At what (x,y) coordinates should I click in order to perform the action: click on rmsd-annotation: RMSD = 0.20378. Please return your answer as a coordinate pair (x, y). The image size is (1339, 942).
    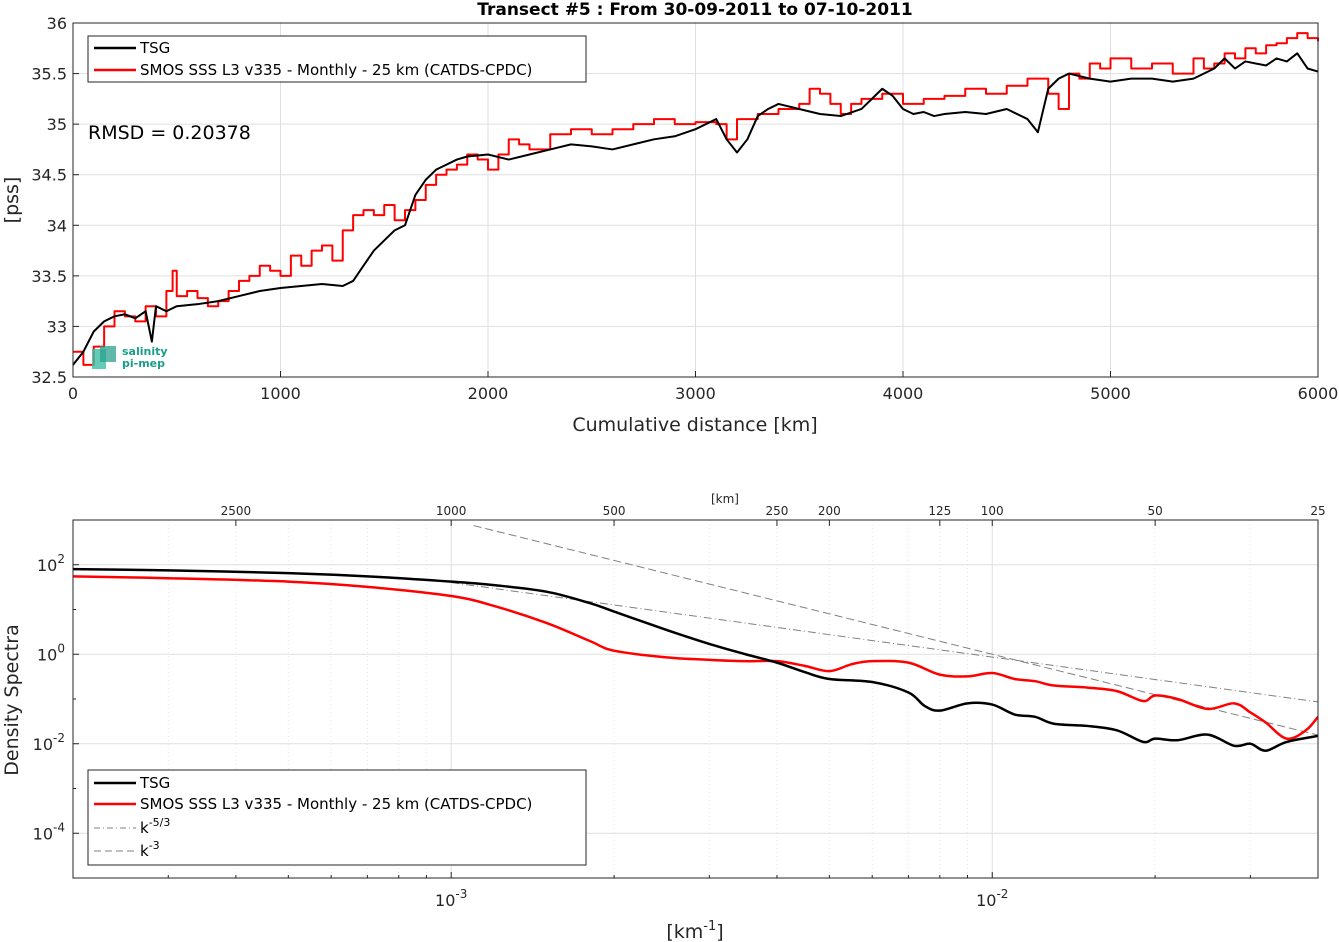
    Looking at the image, I should click on (169, 133).